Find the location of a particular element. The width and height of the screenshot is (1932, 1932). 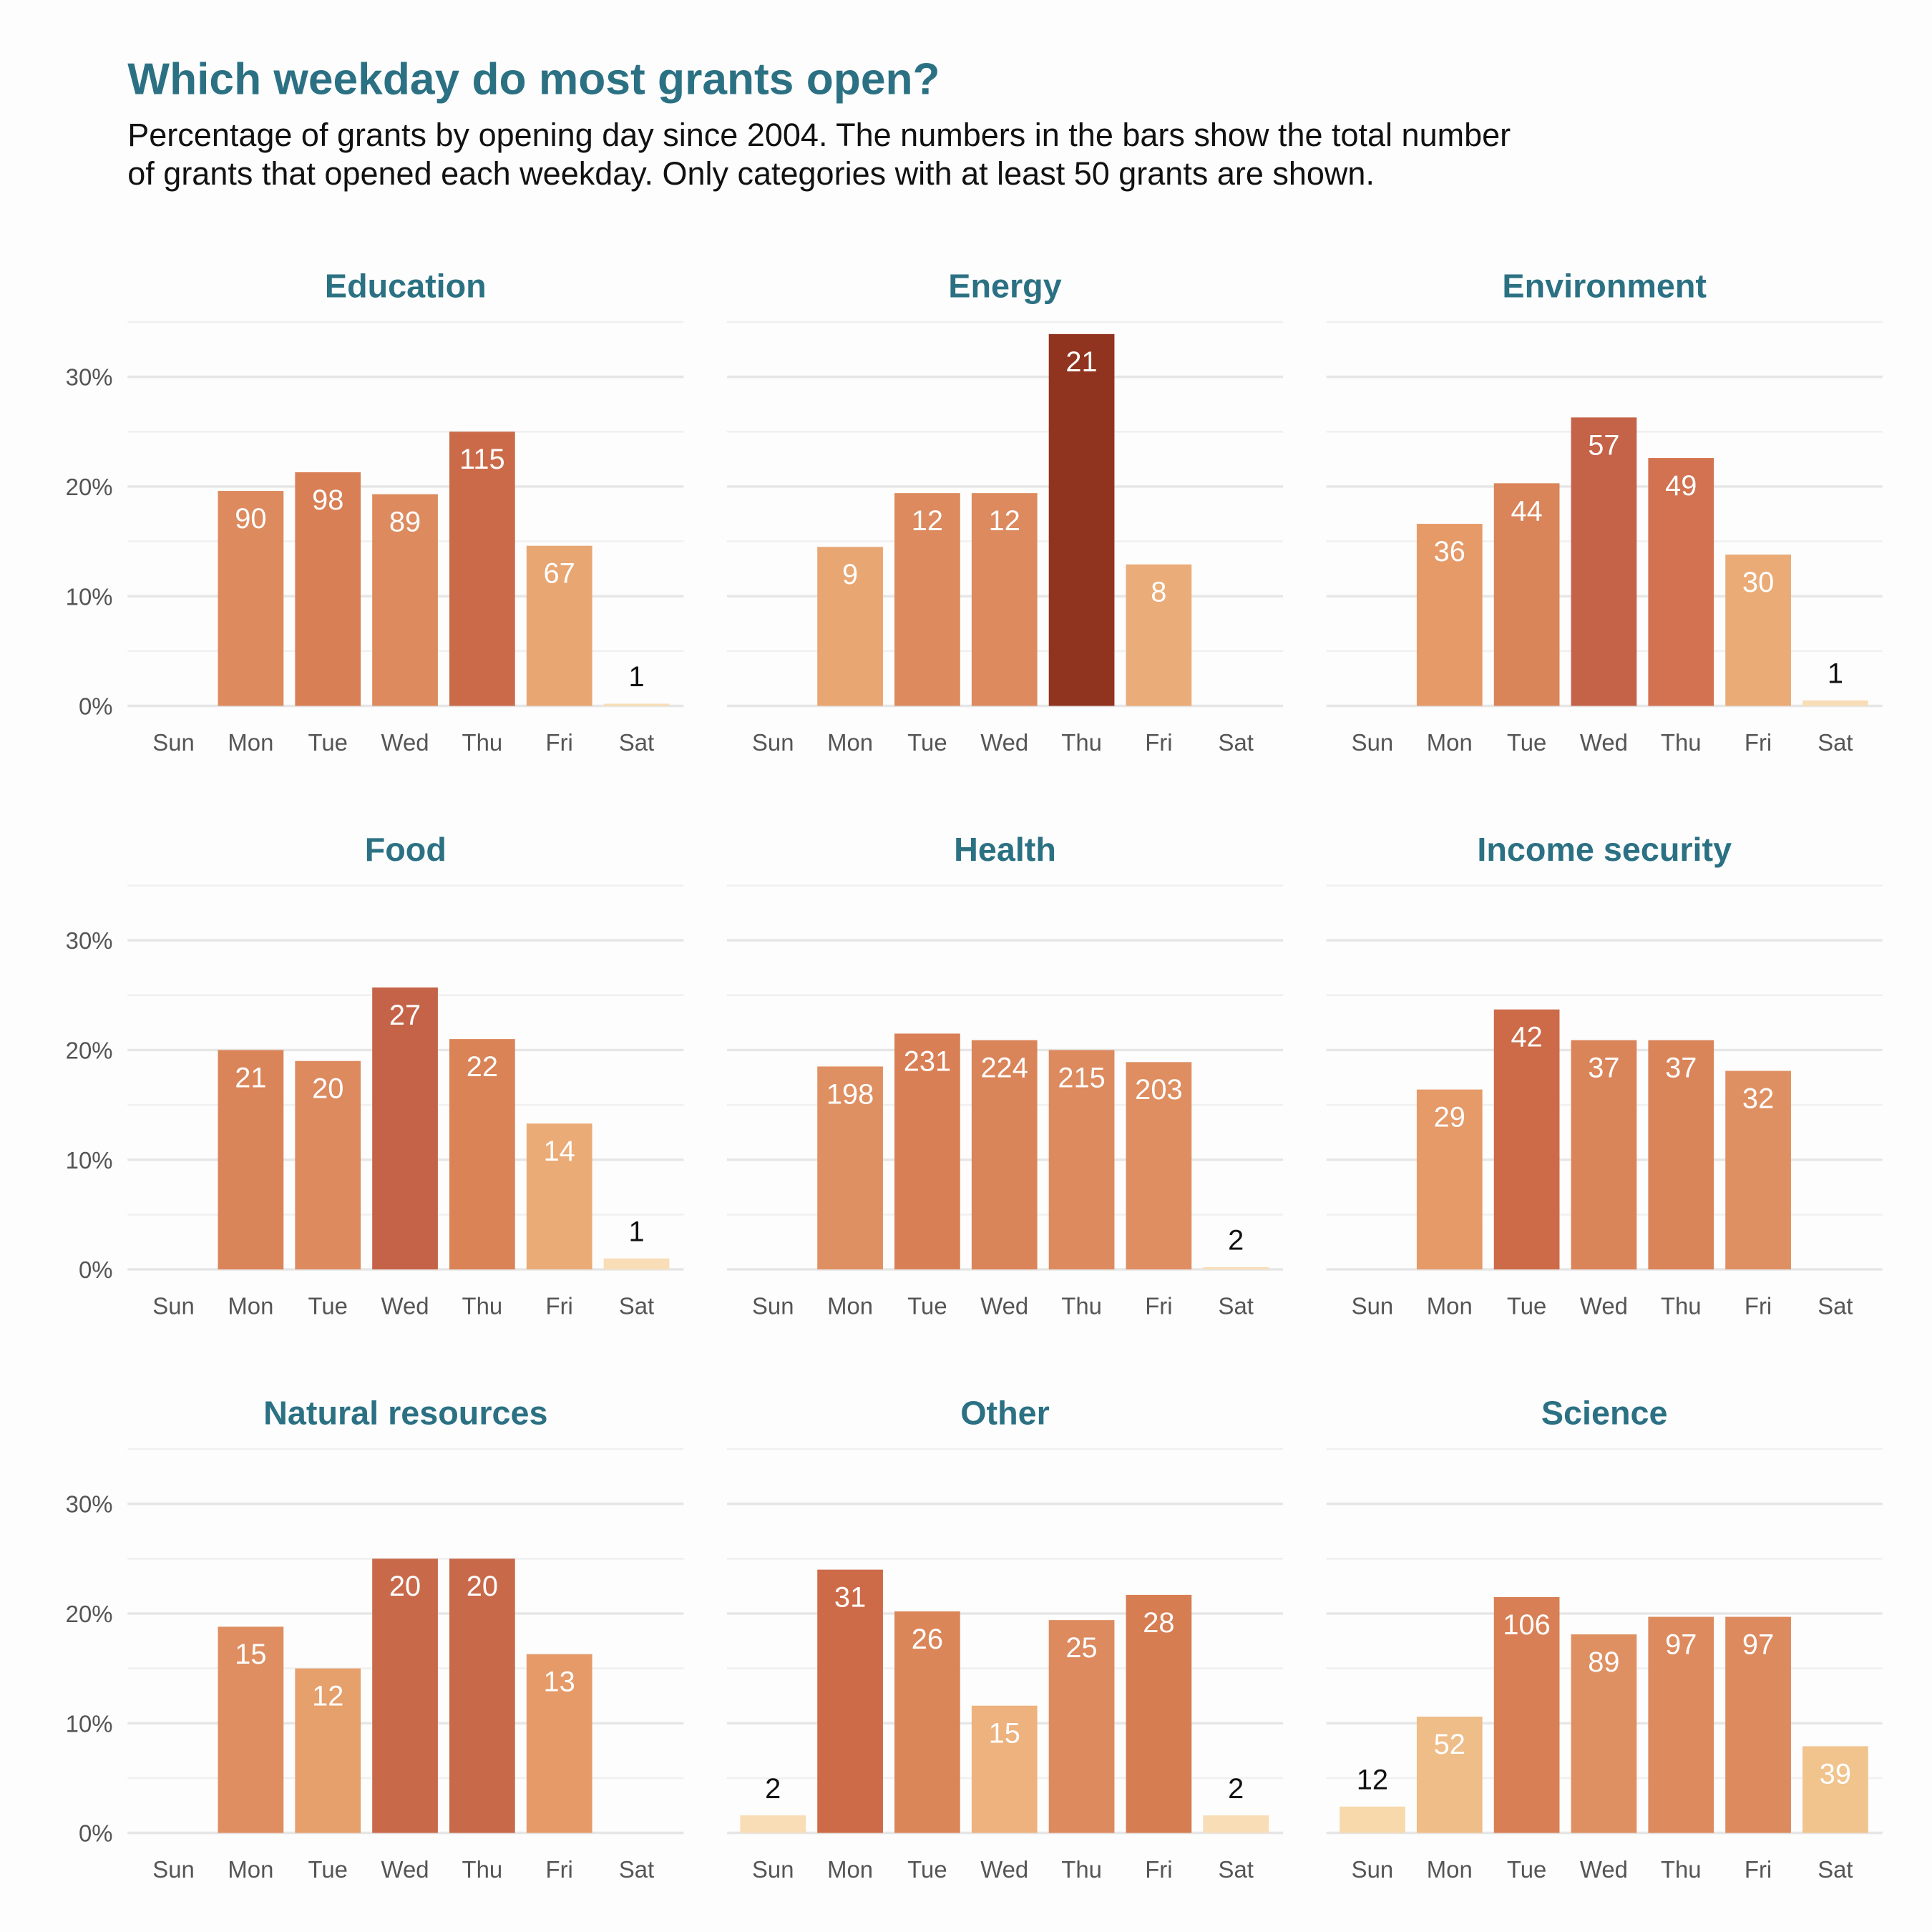

count-label: 42 is located at coordinates (1526, 1037).